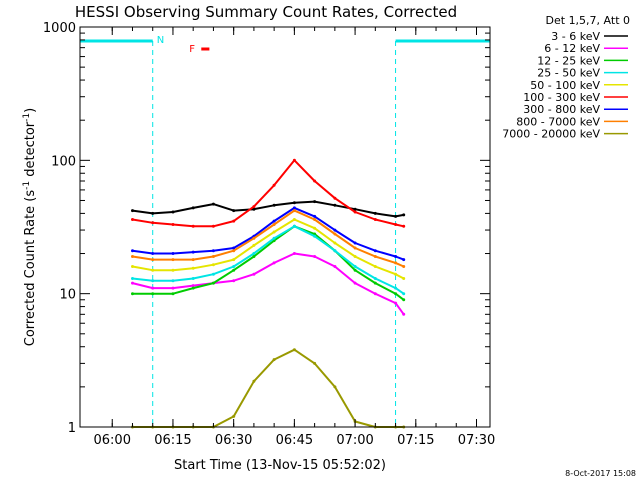  What do you see at coordinates (112, 440) in the screenshot?
I see `x-tick-label-1: 06:00` at bounding box center [112, 440].